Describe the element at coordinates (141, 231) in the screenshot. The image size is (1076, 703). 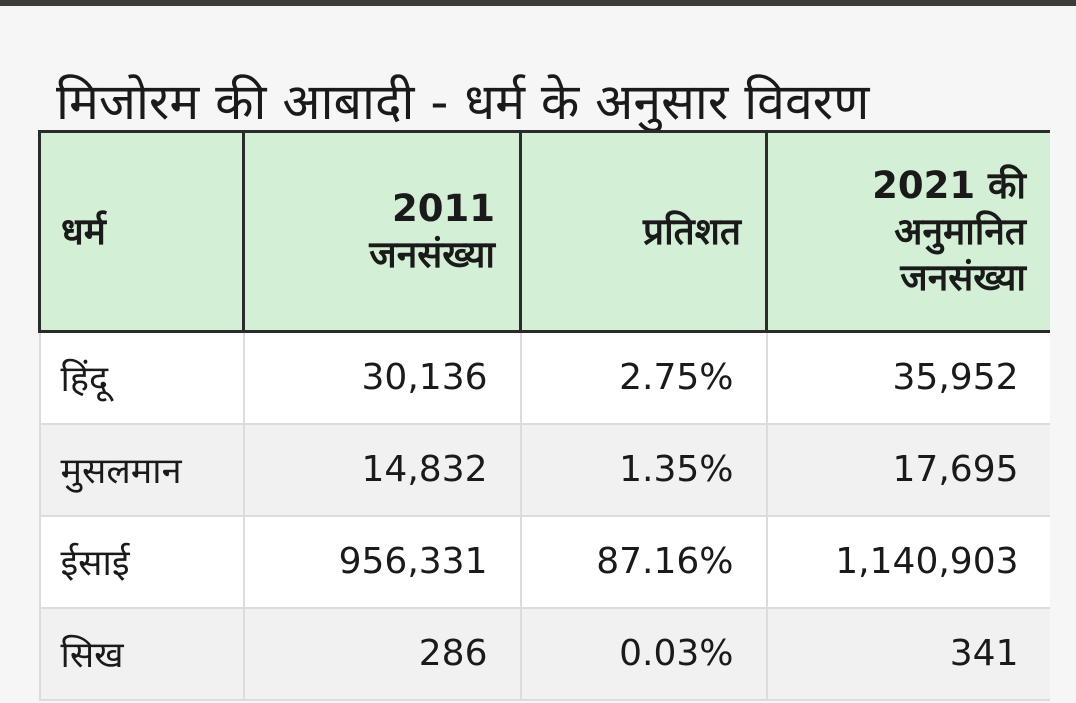
I see `header-religion: धर्म` at that location.